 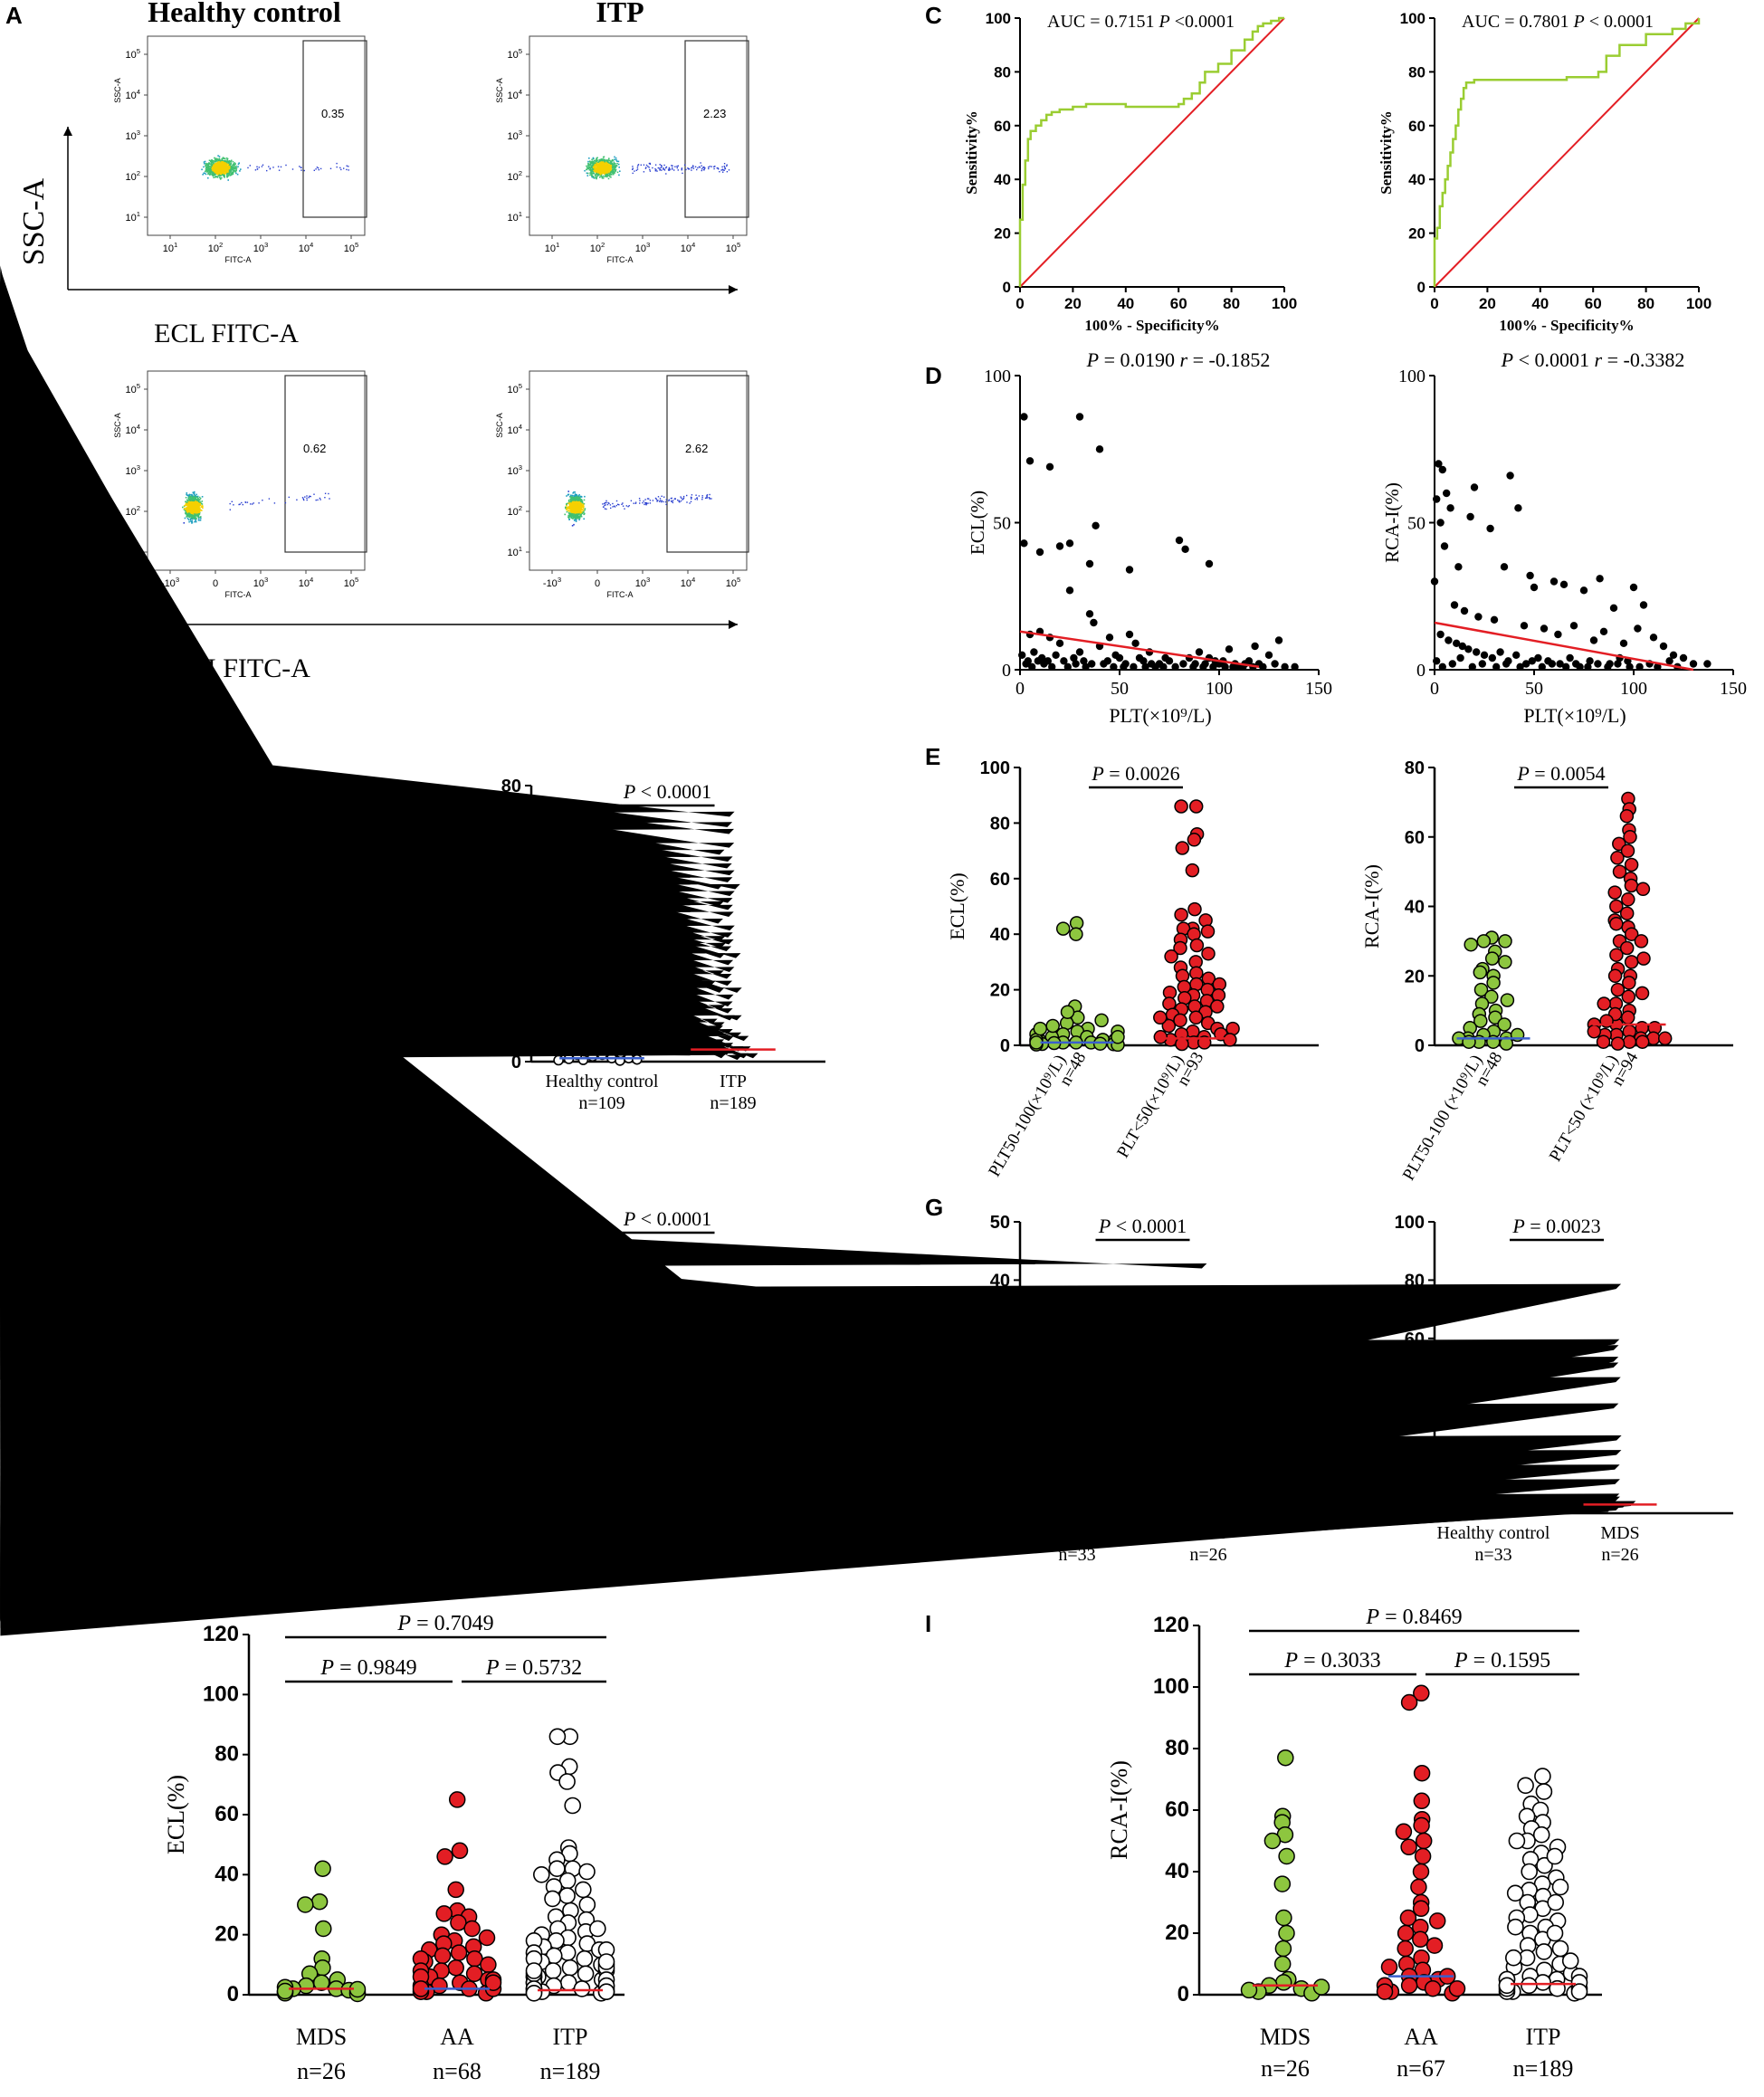 I want to click on y-tick-label: 60, so click(x=1002, y=126).